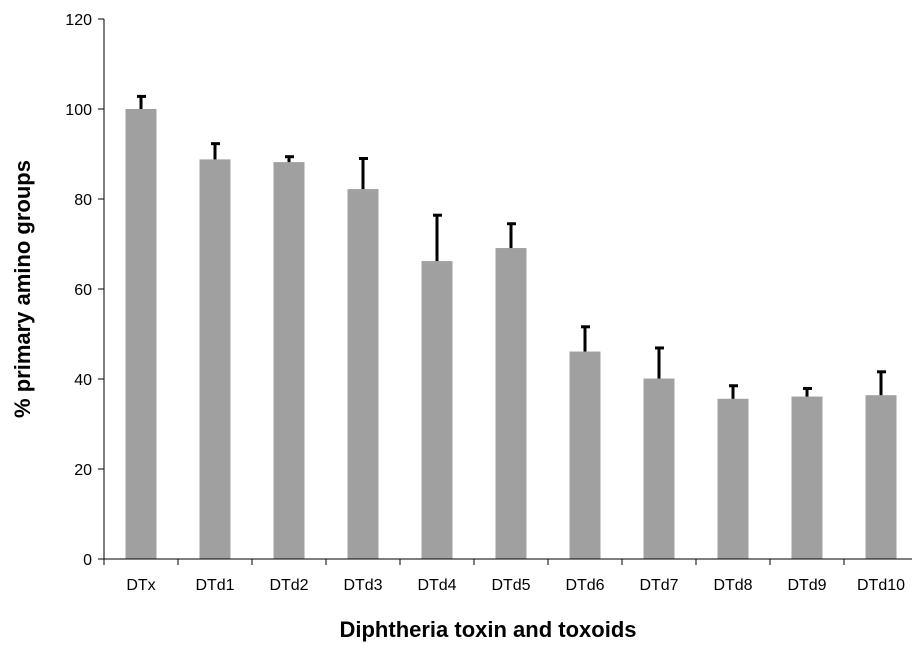 The width and height of the screenshot is (912, 646). I want to click on bar-DTd10, so click(881, 477).